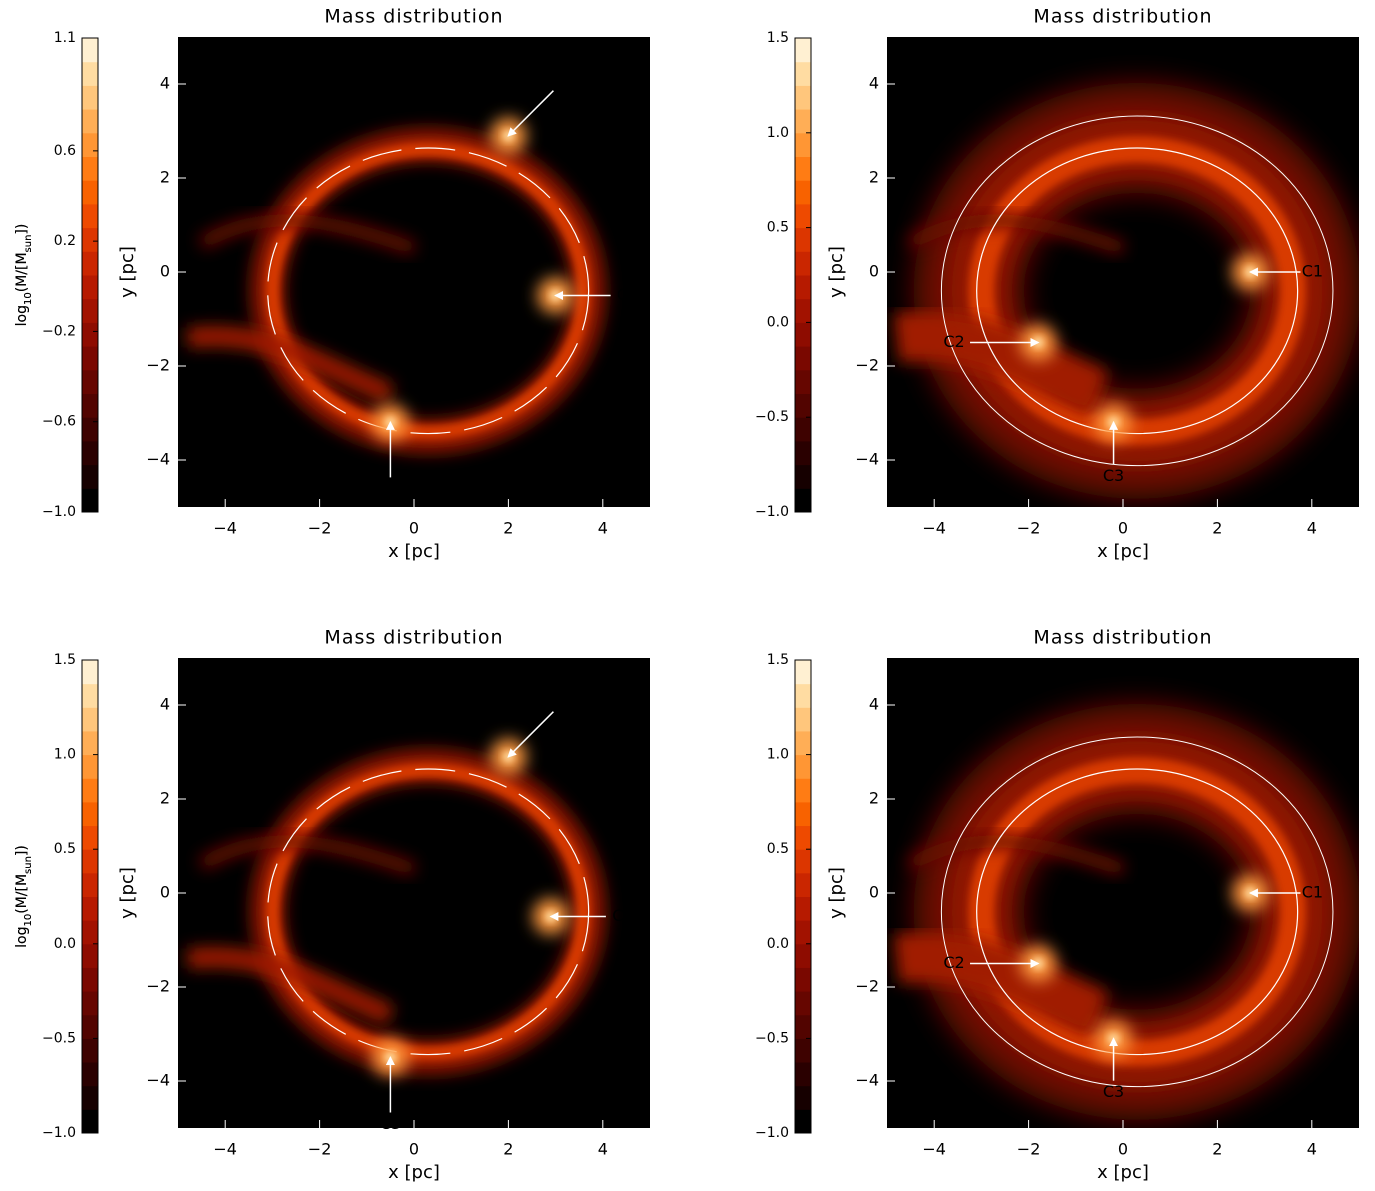  I want to click on colorbar-tick-label: −1.0, so click(59, 512).